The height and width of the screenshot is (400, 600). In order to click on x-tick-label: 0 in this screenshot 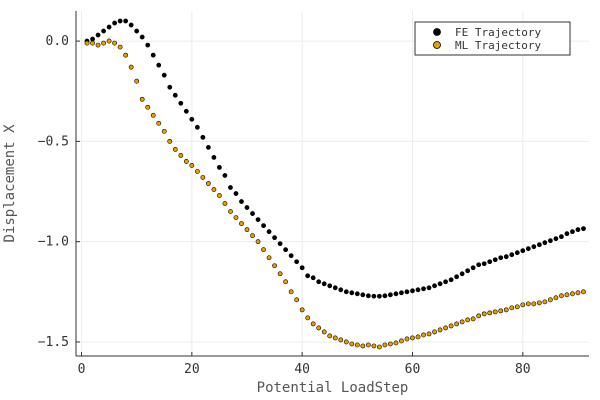, I will do `click(82, 369)`.